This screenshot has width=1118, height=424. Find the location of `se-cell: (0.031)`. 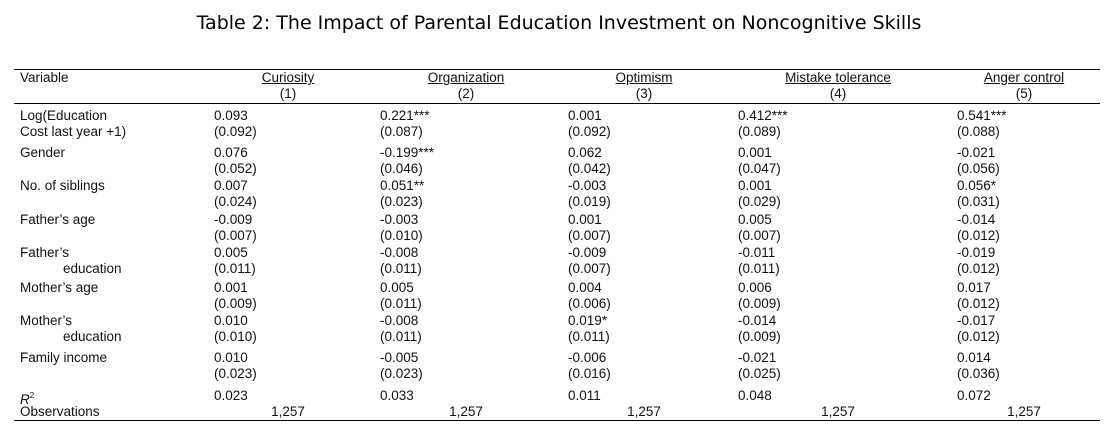

se-cell: (0.031) is located at coordinates (978, 201).